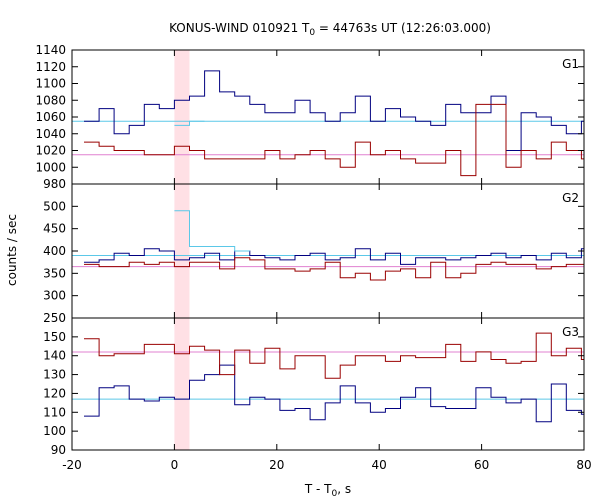  I want to click on y-tick-label: 1120, so click(50, 67).